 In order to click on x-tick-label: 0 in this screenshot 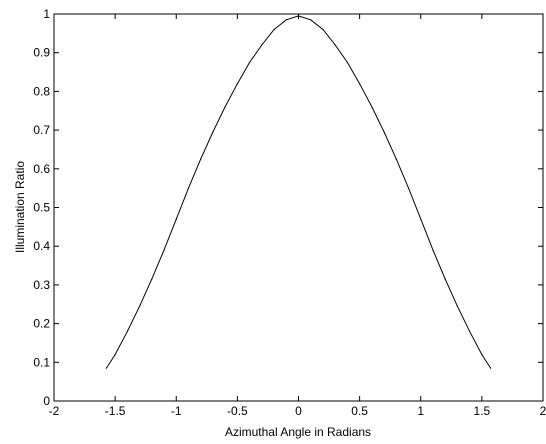, I will do `click(298, 411)`.